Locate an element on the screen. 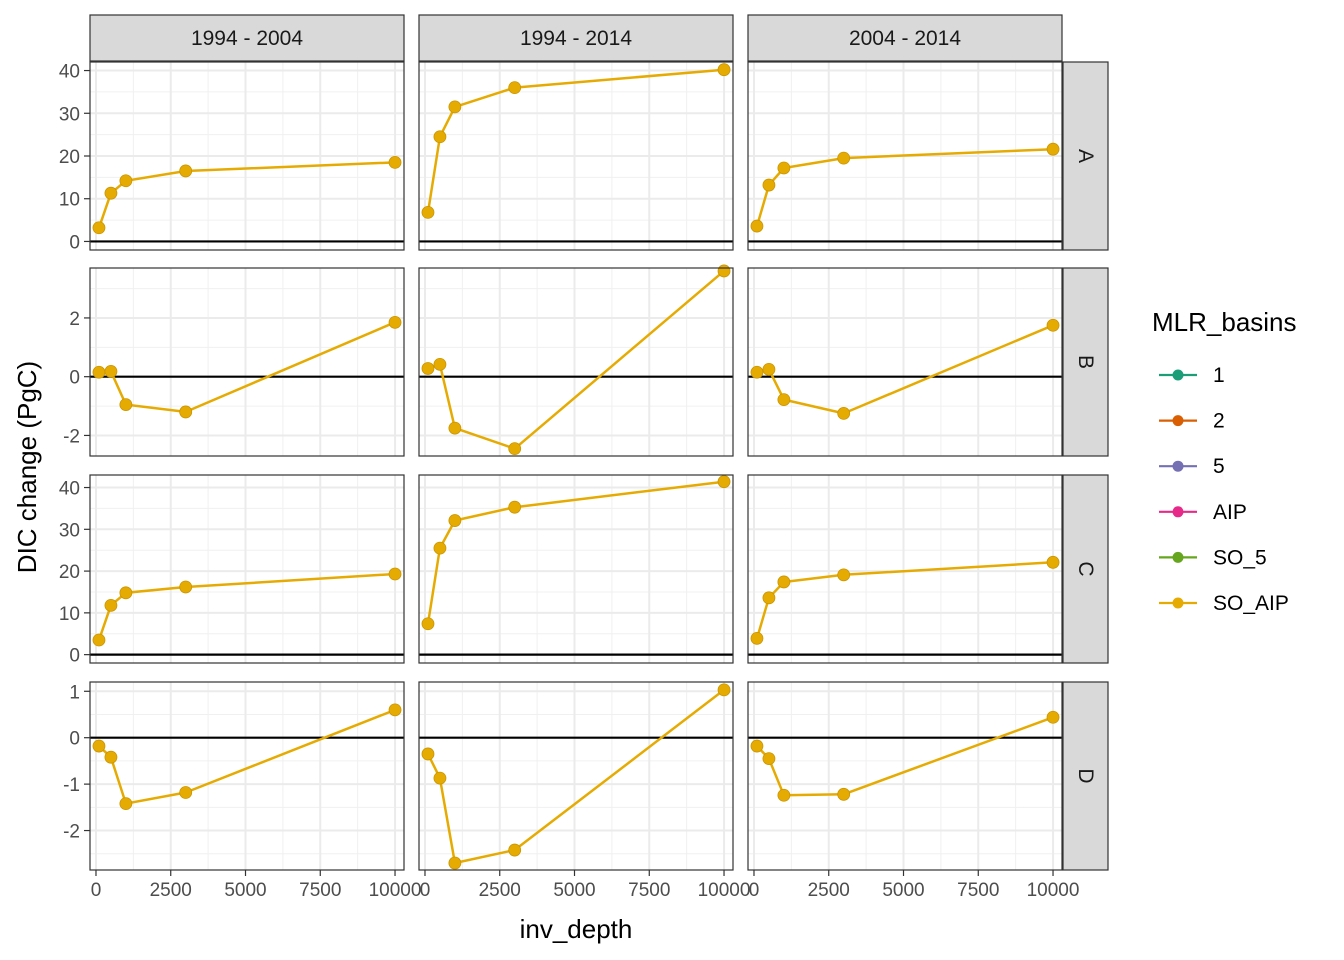  legend-entry: 5 is located at coordinates (1192, 466).